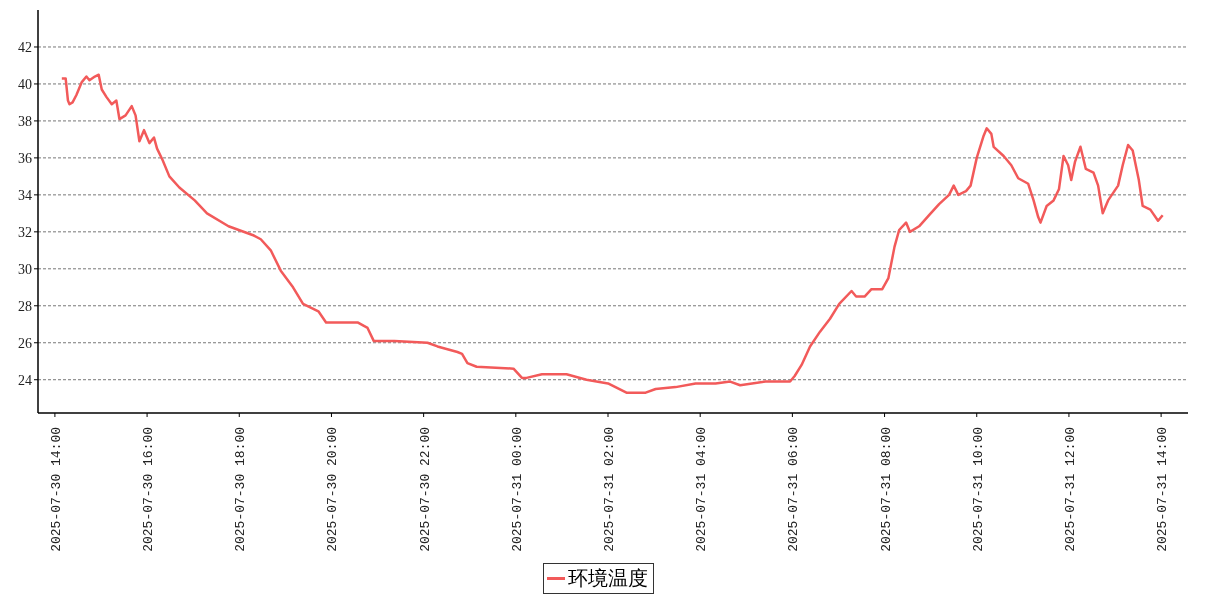 The height and width of the screenshot is (600, 1207). I want to click on x-tick-label: 2025-07-31 06:00, so click(794, 489).